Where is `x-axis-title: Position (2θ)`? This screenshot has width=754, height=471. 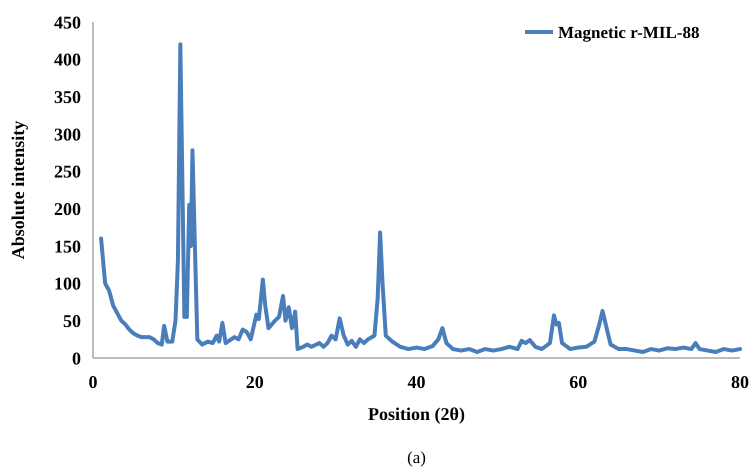
x-axis-title: Position (2θ) is located at coordinates (416, 414).